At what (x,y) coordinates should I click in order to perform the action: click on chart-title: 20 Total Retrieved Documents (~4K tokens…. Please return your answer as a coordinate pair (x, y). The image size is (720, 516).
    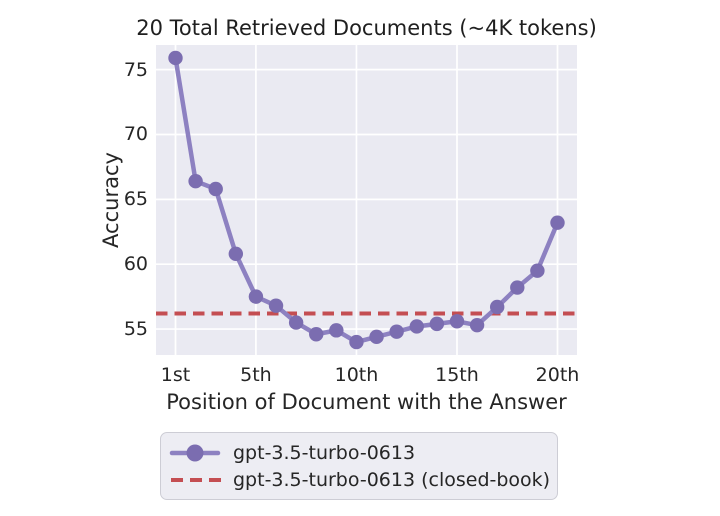
    Looking at the image, I should click on (366, 28).